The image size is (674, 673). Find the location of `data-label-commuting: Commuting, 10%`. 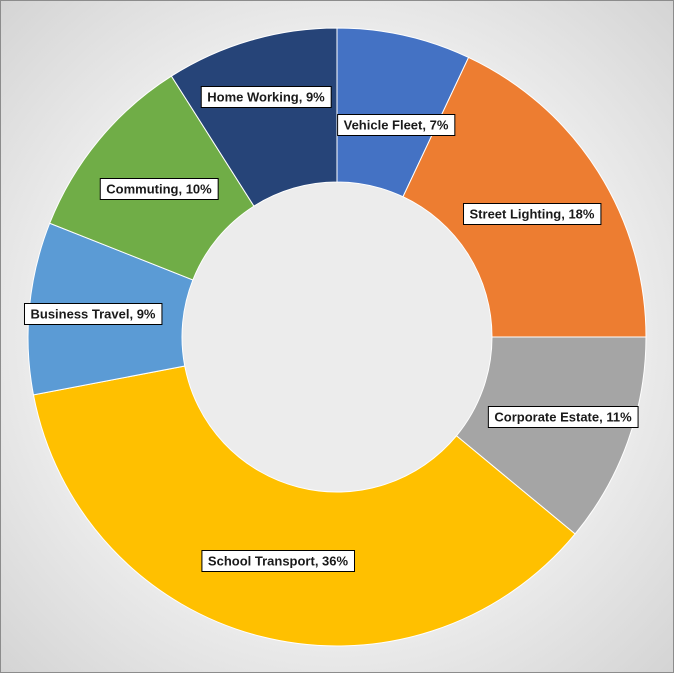

data-label-commuting: Commuting, 10% is located at coordinates (159, 189).